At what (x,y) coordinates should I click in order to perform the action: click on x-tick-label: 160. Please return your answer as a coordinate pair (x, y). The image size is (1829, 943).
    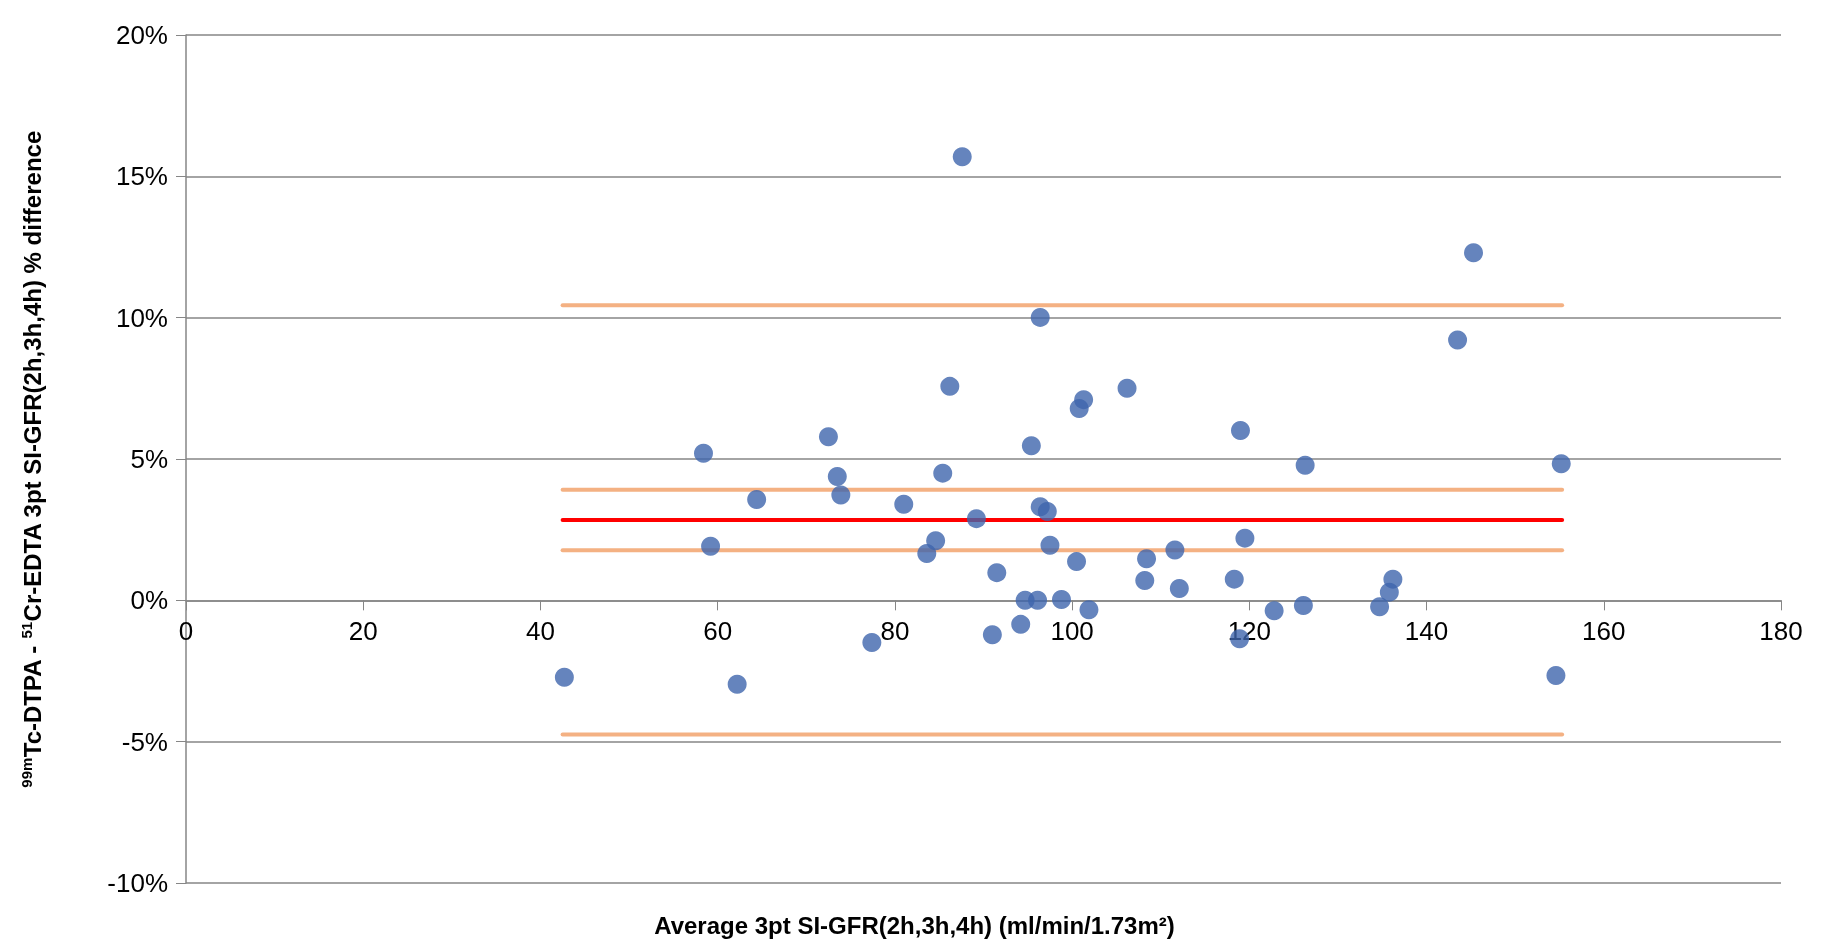
    Looking at the image, I should click on (1604, 631).